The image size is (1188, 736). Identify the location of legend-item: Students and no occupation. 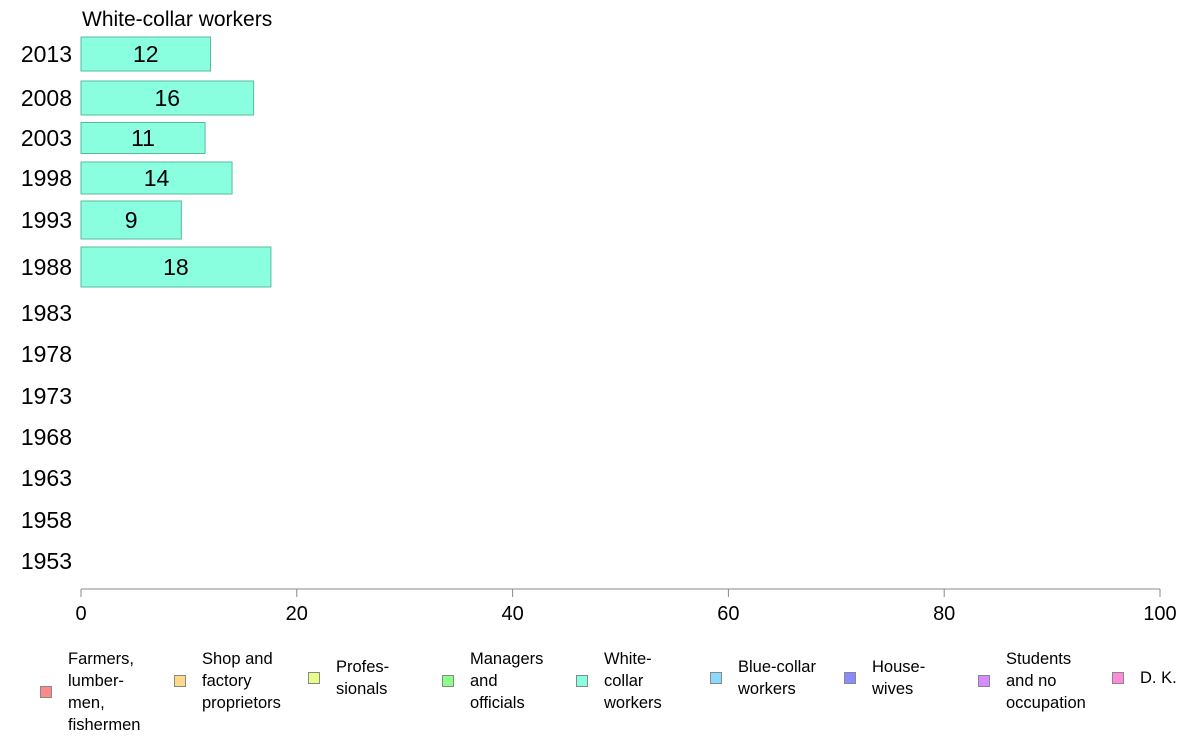
(1032, 681).